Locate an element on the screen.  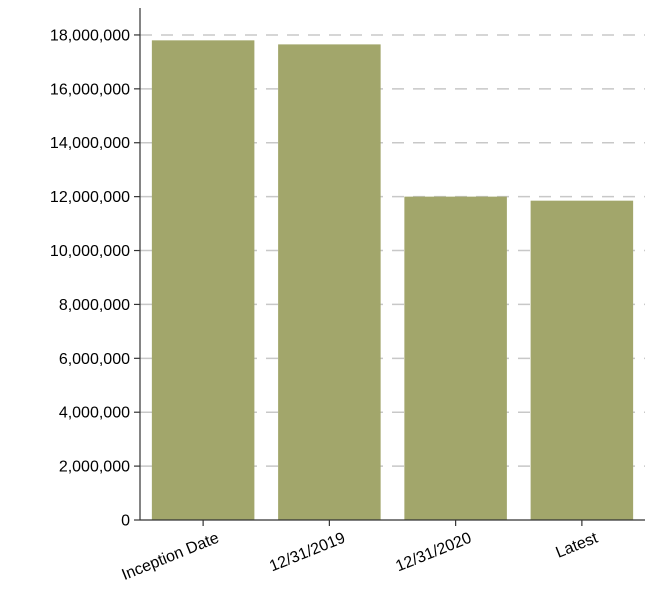
x-axis-ticks: Inception Date 12/31/2019 12/31/2020 Latest is located at coordinates (360, 552).